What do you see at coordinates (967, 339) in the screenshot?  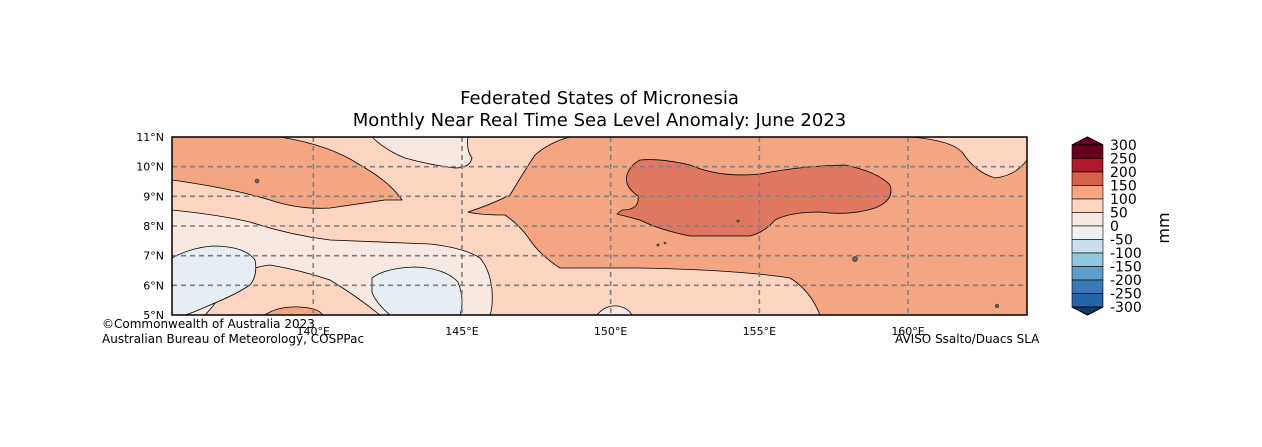 I see `data-source-credit: AVISO Ssalto/Duacs SLA` at bounding box center [967, 339].